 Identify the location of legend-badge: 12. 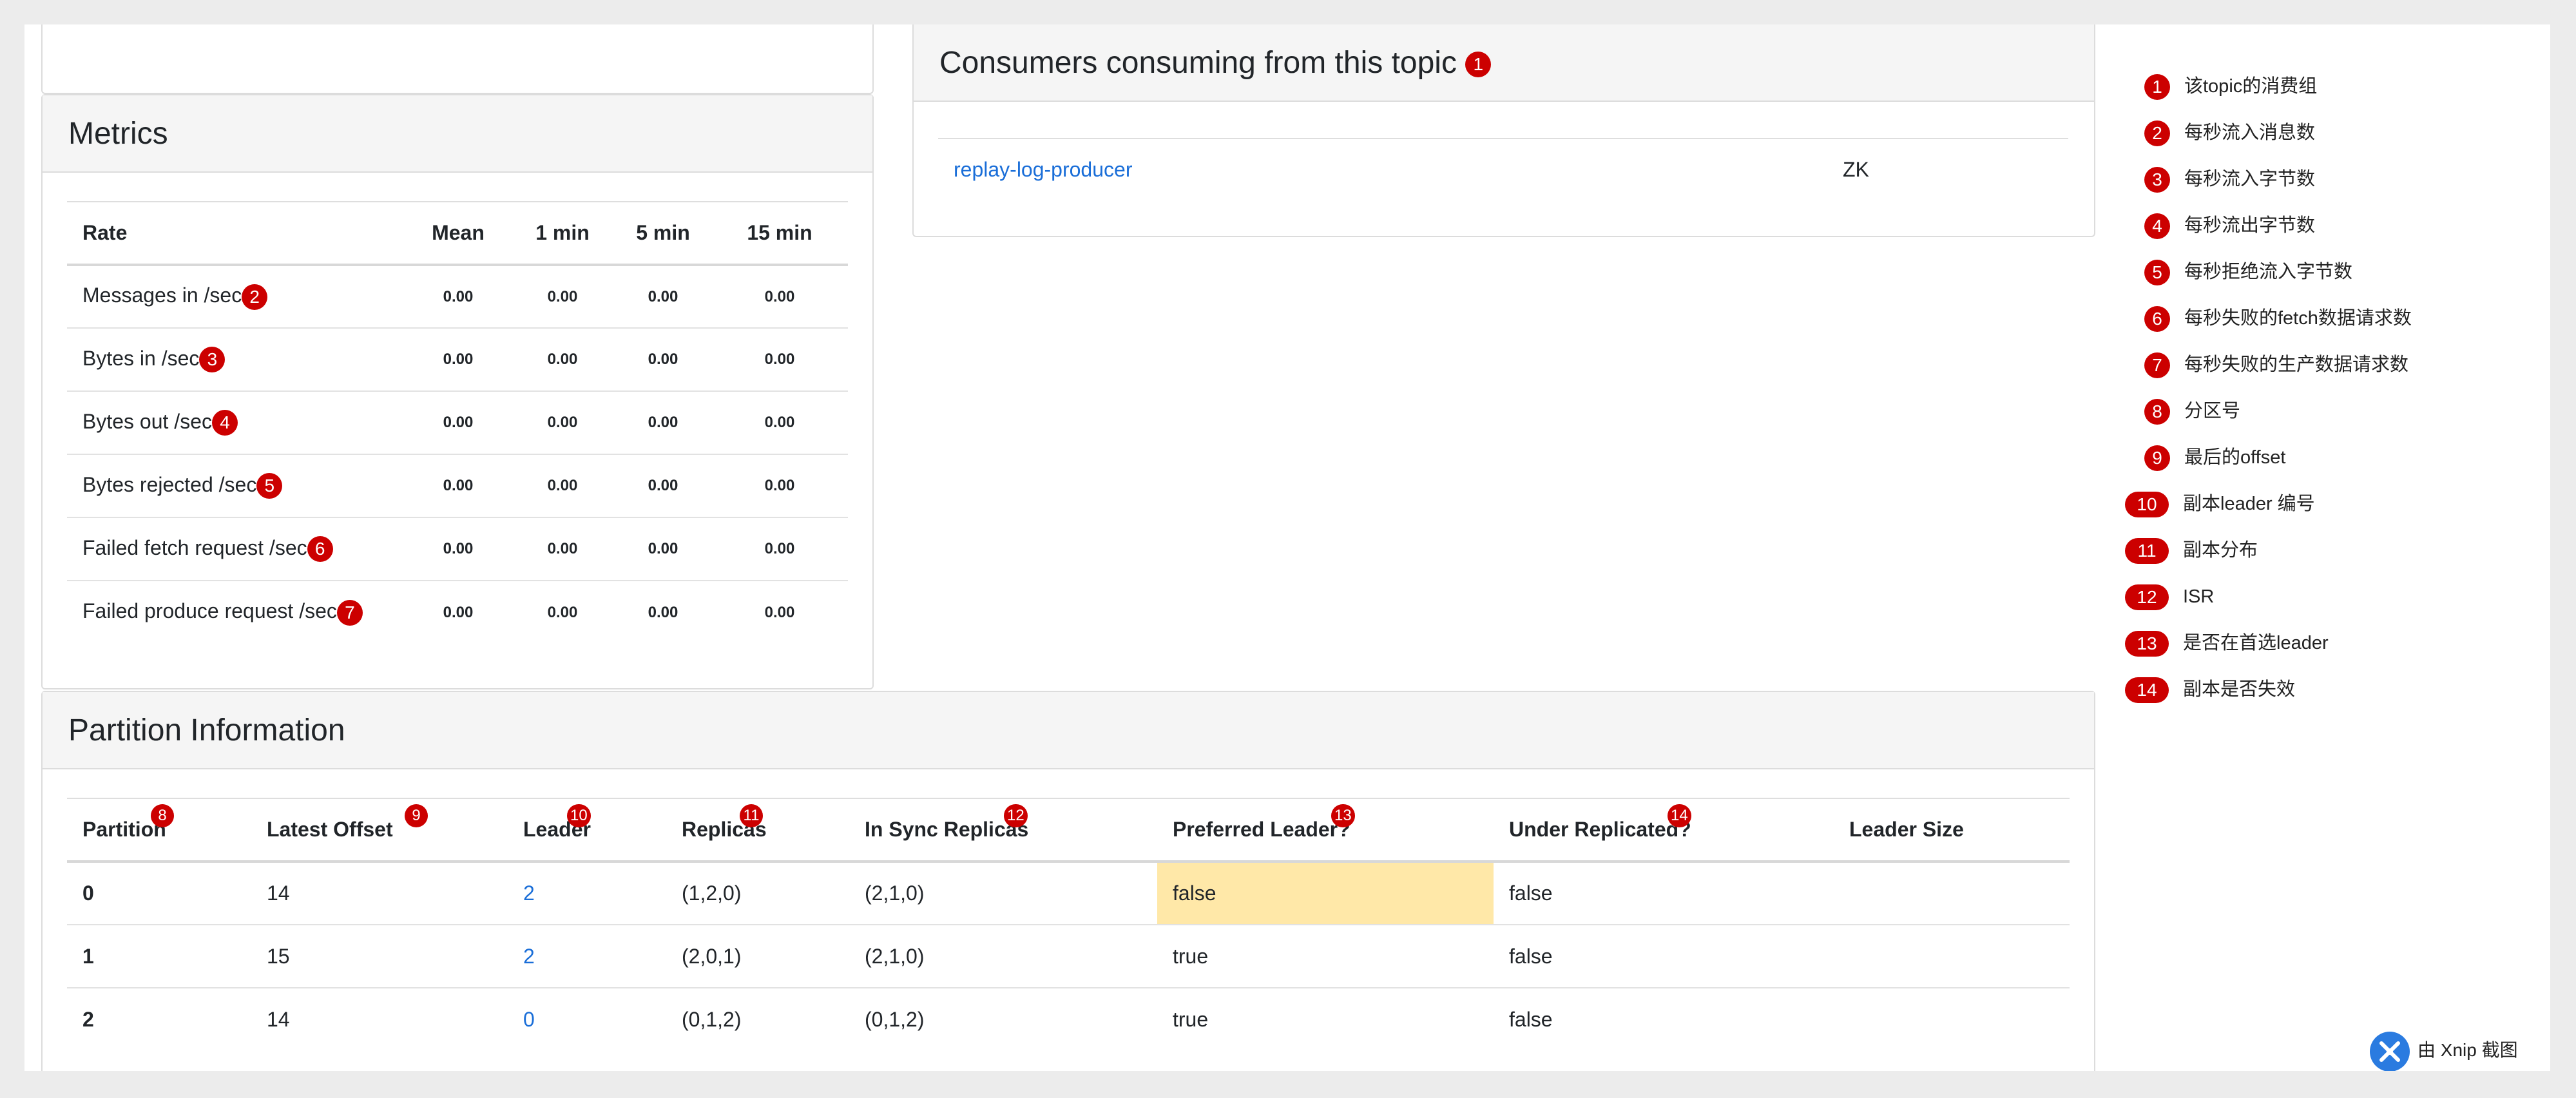
(2147, 597).